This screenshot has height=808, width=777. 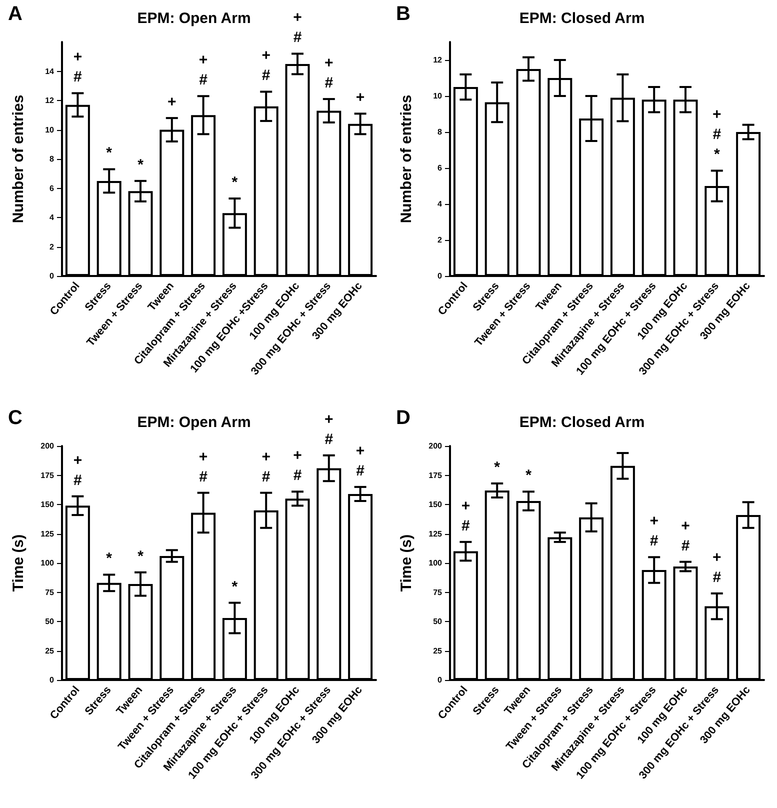 I want to click on y-tick-label: 14, so click(x=50, y=71).